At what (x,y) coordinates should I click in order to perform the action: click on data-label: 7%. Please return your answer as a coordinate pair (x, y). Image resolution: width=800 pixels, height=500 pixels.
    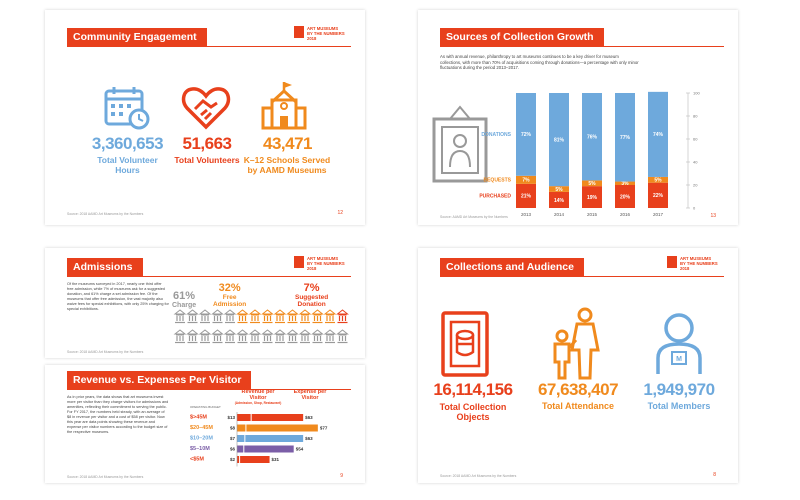
    Looking at the image, I should click on (526, 181).